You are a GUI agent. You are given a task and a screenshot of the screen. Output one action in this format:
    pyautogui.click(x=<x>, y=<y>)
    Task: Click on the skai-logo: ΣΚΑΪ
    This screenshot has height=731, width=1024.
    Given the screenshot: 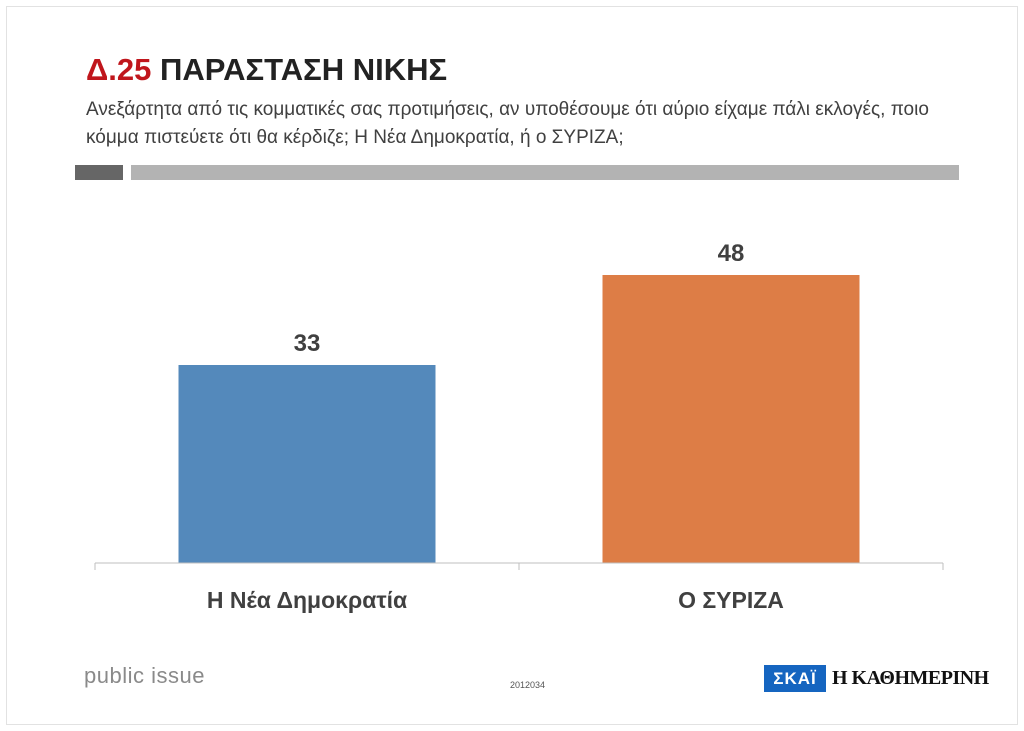 What is the action you would take?
    pyautogui.click(x=795, y=678)
    